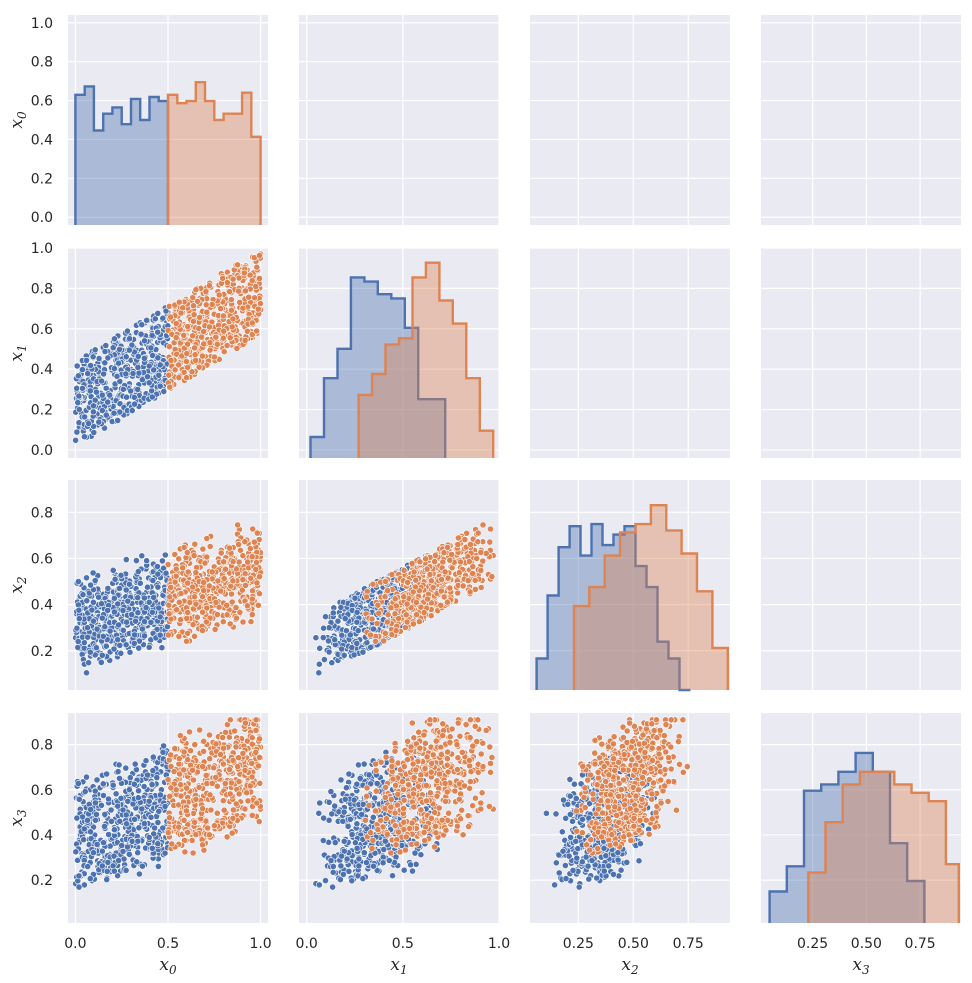 The width and height of the screenshot is (972, 983). What do you see at coordinates (630, 352) in the screenshot?
I see `gridlines` at bounding box center [630, 352].